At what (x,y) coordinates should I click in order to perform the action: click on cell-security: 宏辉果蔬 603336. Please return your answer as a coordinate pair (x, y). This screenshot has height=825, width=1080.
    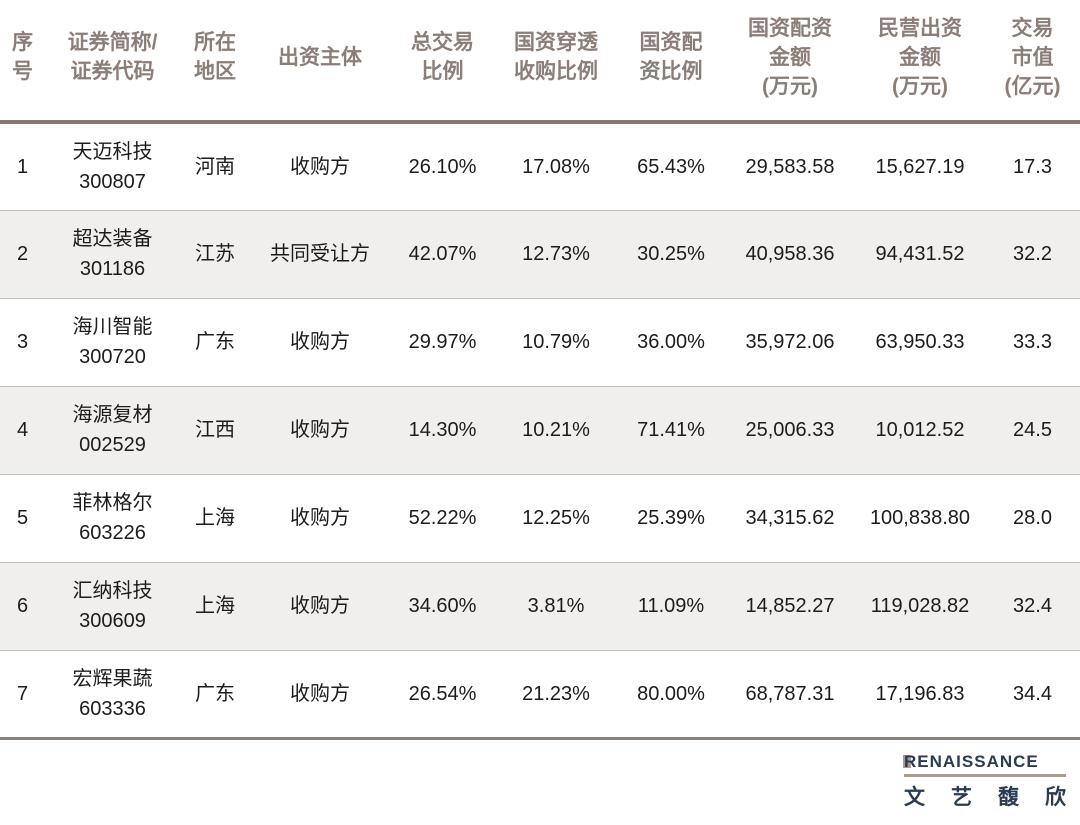
    Looking at the image, I should click on (112, 694).